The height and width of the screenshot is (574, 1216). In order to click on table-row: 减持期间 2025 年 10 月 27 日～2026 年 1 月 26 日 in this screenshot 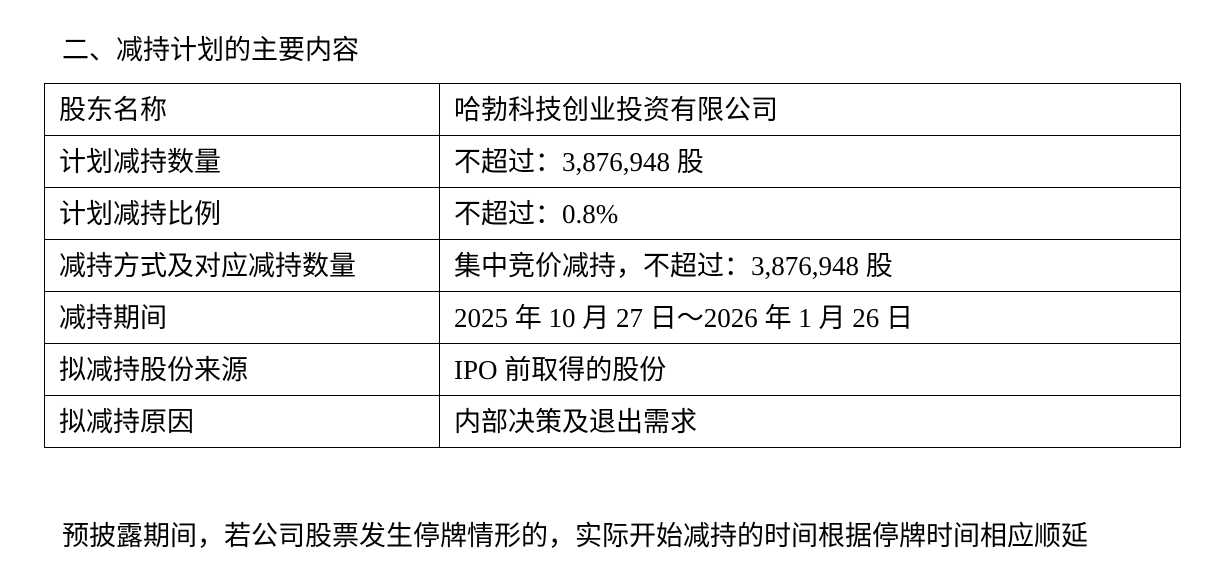, I will do `click(612, 317)`.